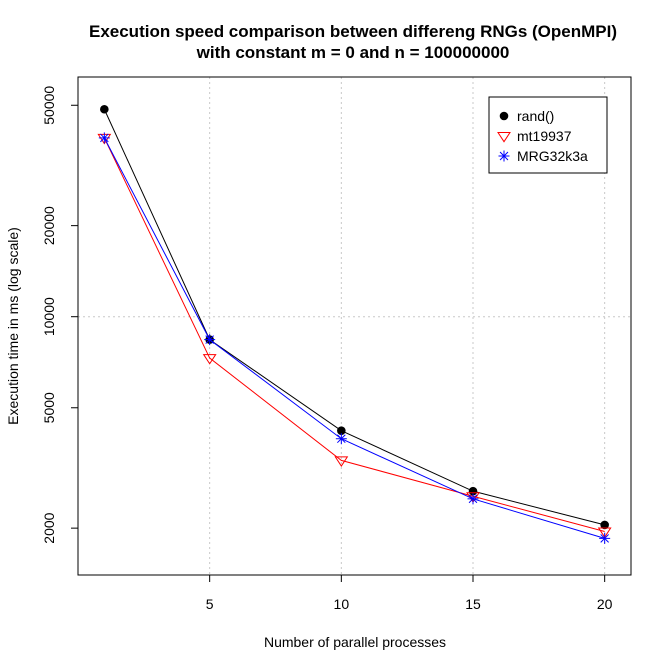  Describe the element at coordinates (552, 156) in the screenshot. I see `legend-label: MRG32k3a` at that location.